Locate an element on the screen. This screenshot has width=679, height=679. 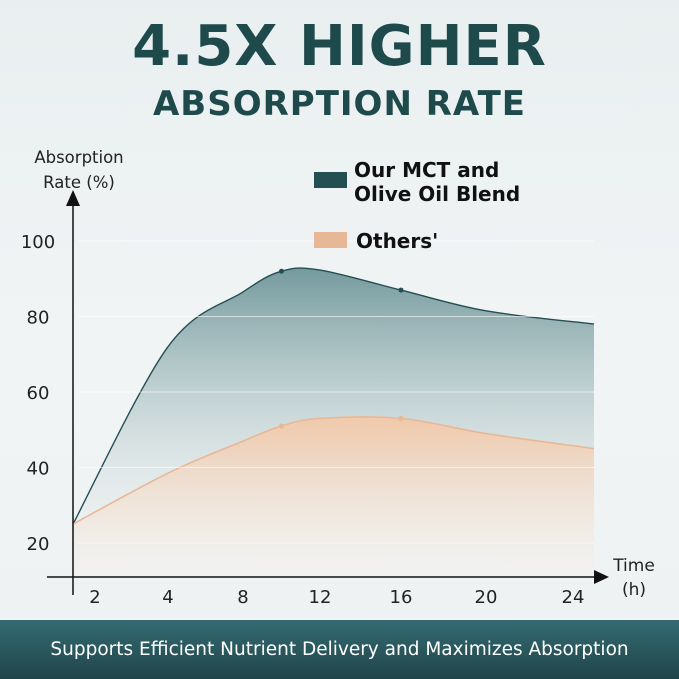
y-axis-arrow is located at coordinates (73, 198).